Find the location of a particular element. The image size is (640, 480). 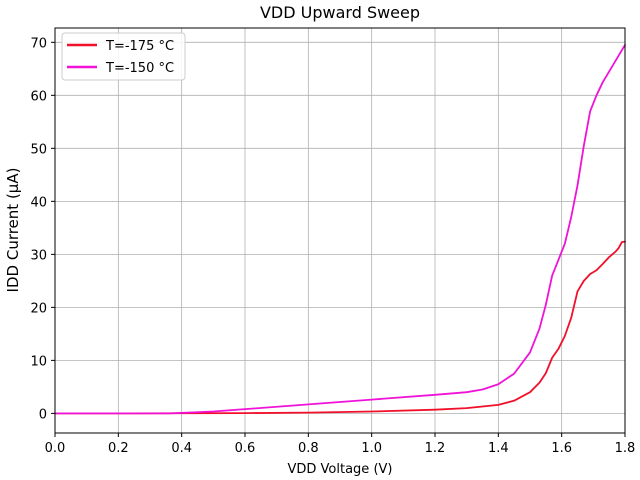

x-tick-label: 1.6 is located at coordinates (561, 448).